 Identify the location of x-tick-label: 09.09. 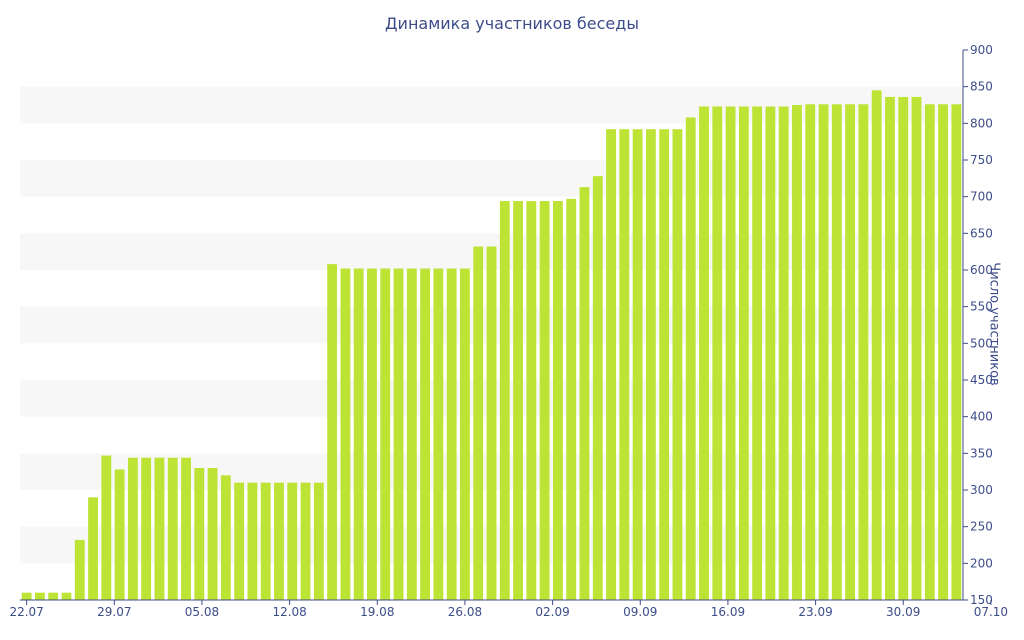
(640, 612).